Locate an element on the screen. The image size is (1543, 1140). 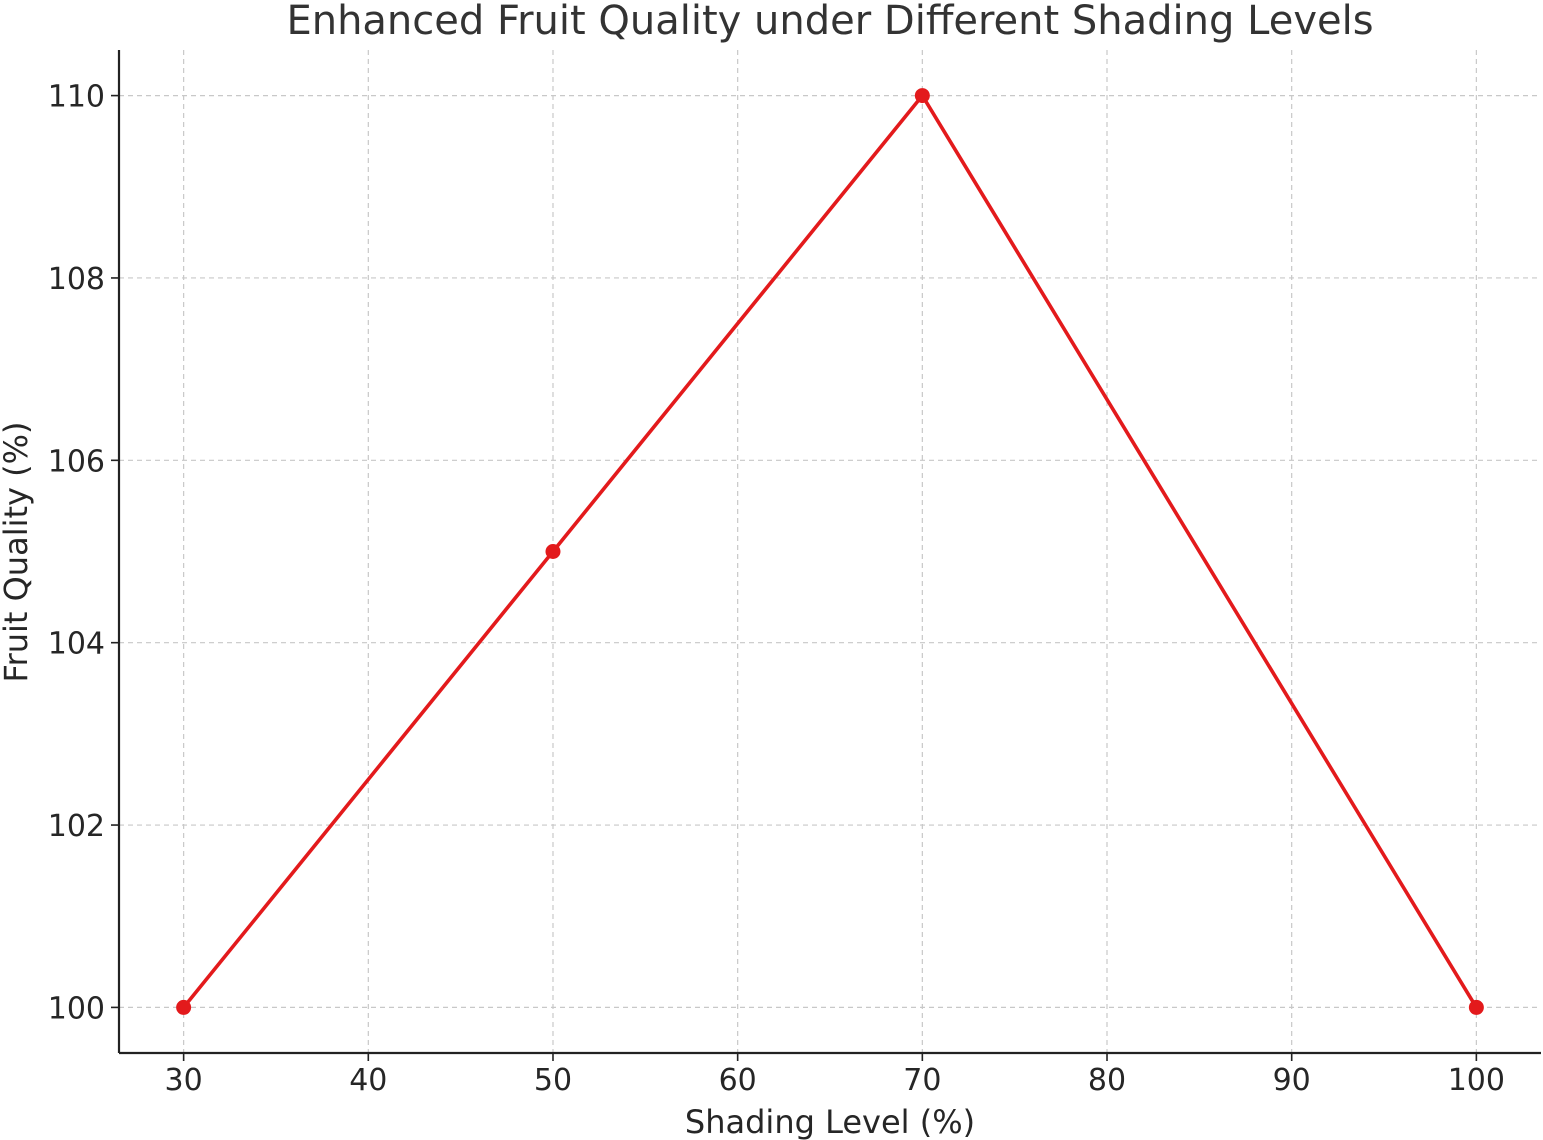
y-tick-label: 110 is located at coordinates (76, 97).